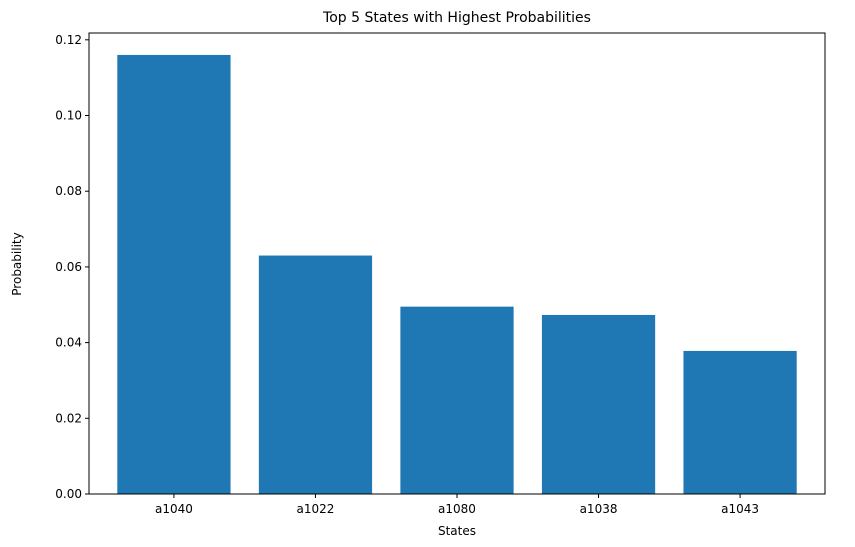 This screenshot has width=855, height=547. Describe the element at coordinates (599, 509) in the screenshot. I see `x-tick-label: a1038` at that location.